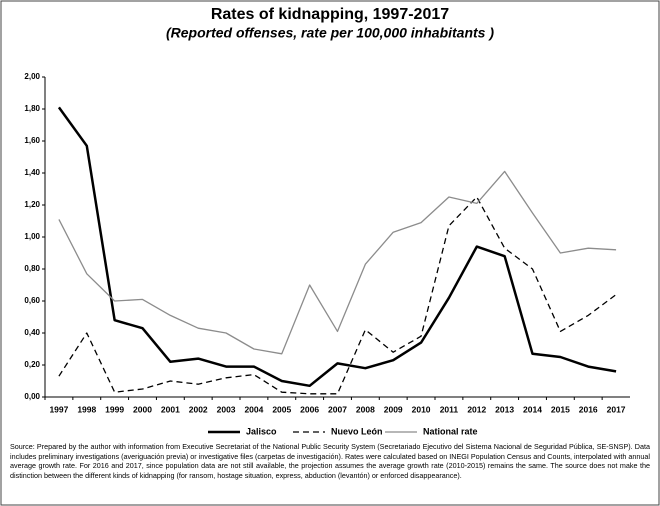 Image resolution: width=660 pixels, height=506 pixels. What do you see at coordinates (616, 409) in the screenshot?
I see `x-tick-label: 2017` at bounding box center [616, 409].